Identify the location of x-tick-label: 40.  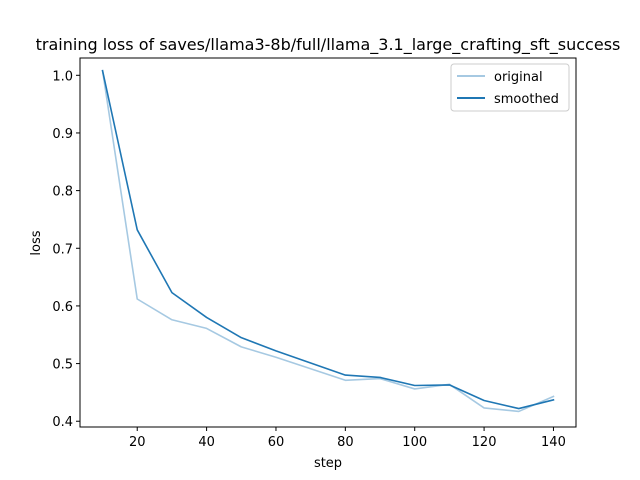
(206, 442).